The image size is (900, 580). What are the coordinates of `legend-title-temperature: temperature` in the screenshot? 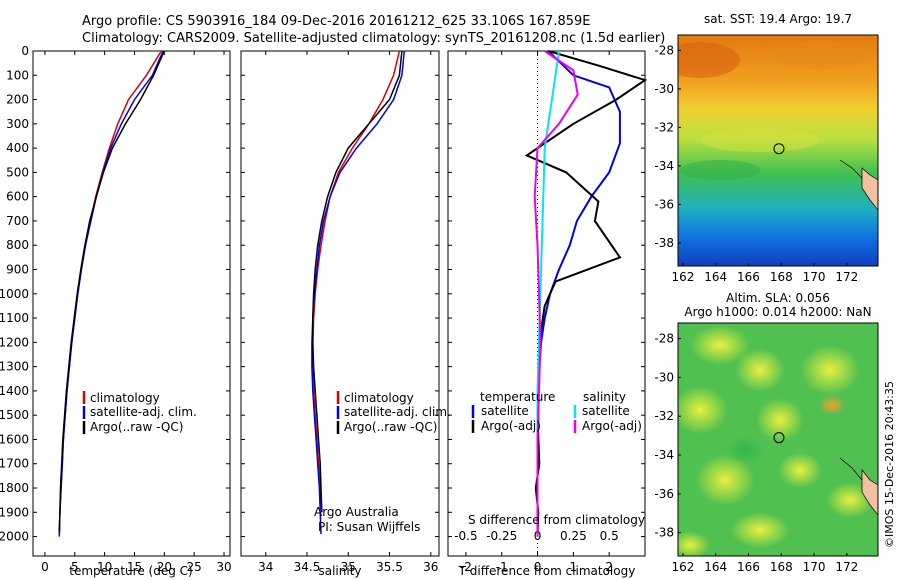 It's located at (517, 397).